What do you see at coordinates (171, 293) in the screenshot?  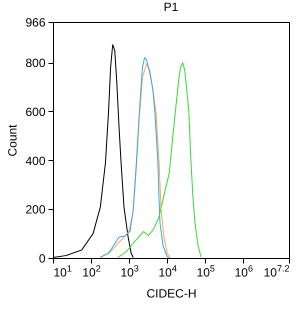 I see `x-axis-title: CIDEC-H` at bounding box center [171, 293].